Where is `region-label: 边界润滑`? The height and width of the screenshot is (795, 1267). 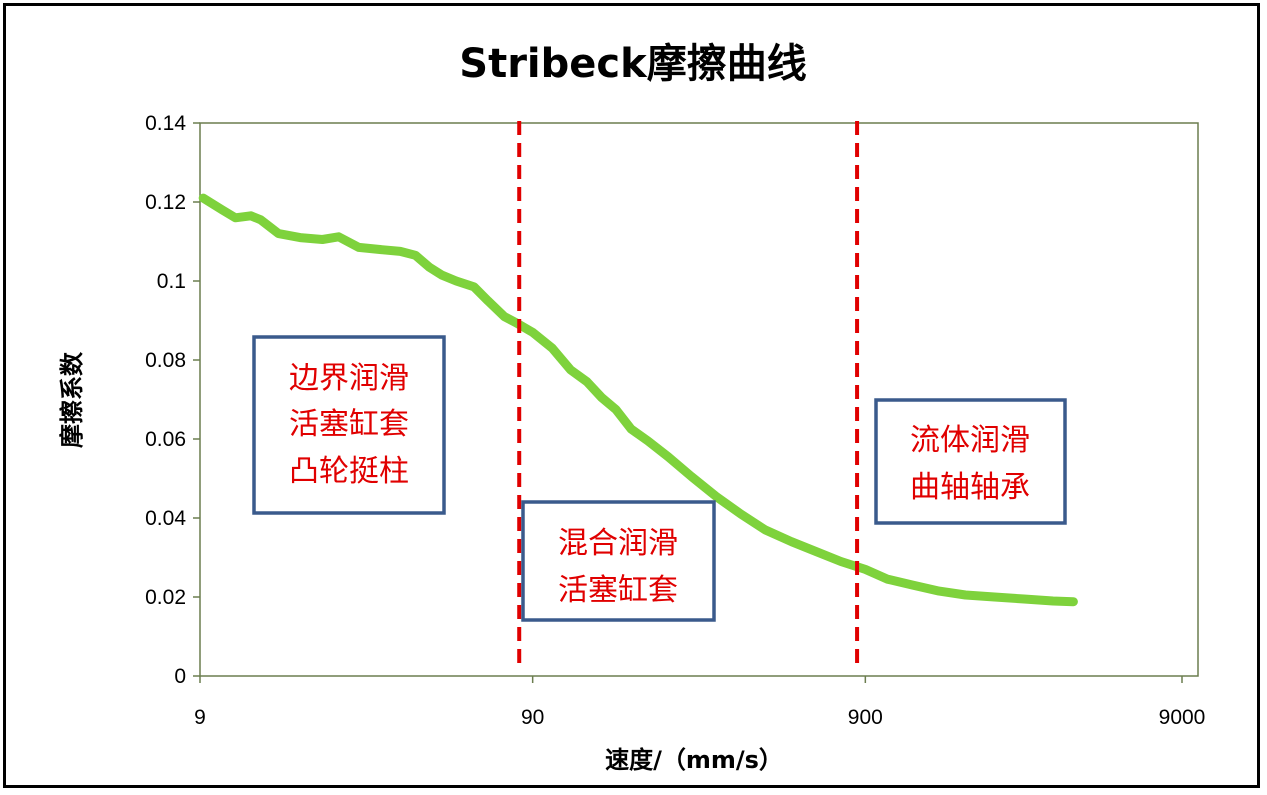 region-label: 边界润滑 is located at coordinates (349, 378).